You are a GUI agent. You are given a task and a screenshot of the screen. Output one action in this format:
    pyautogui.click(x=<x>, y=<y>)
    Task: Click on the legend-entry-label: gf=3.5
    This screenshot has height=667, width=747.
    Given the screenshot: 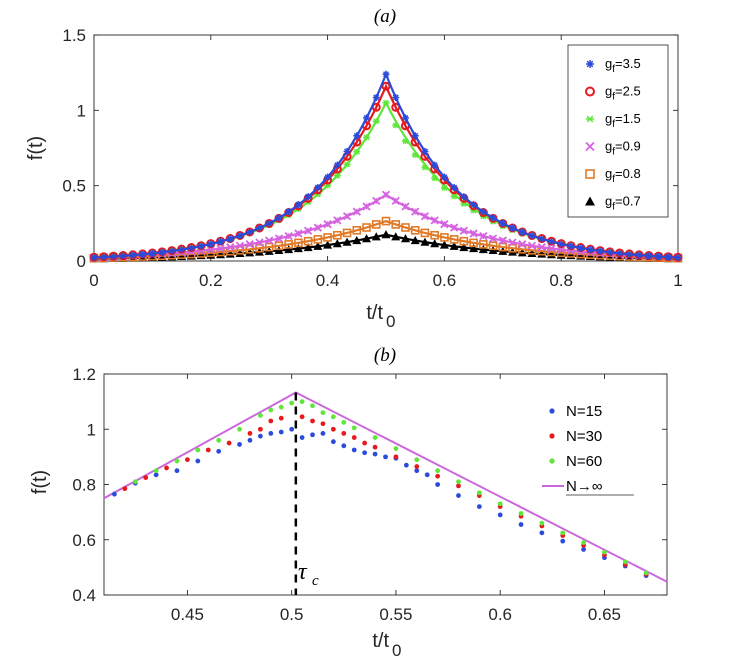 What is the action you would take?
    pyautogui.click(x=623, y=65)
    